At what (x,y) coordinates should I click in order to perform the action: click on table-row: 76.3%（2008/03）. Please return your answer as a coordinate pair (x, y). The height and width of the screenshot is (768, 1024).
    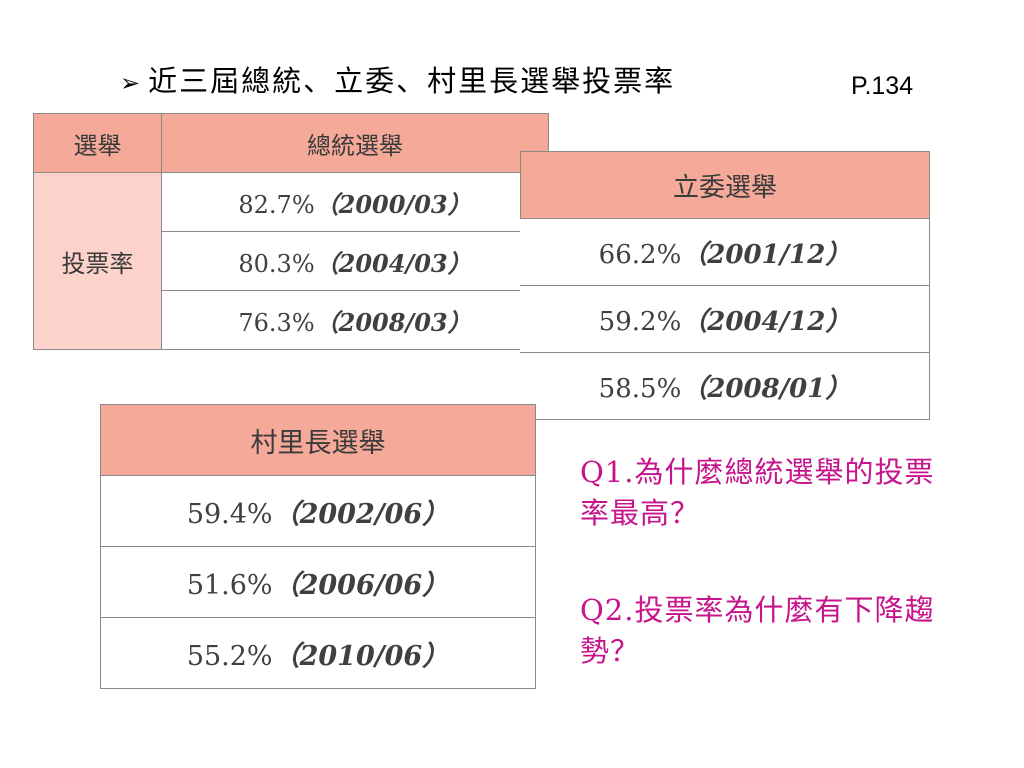
    Looking at the image, I should click on (291, 320).